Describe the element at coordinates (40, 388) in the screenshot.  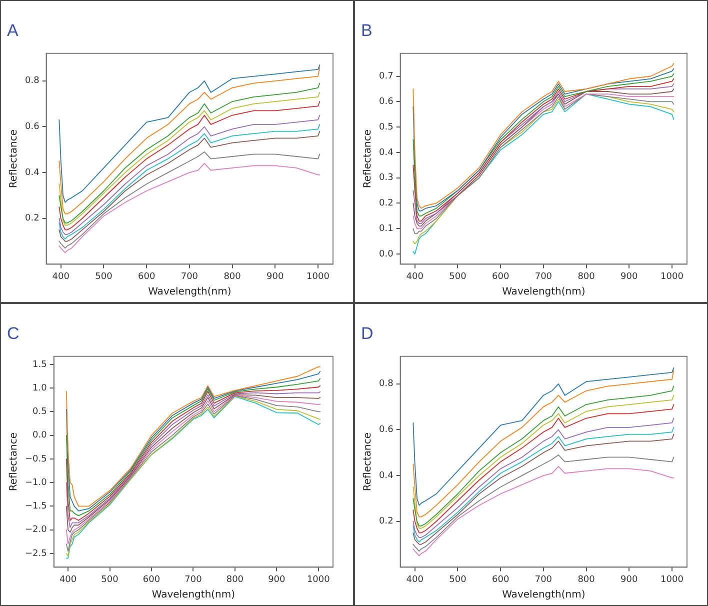
I see `y-tick-label: 1.0` at that location.